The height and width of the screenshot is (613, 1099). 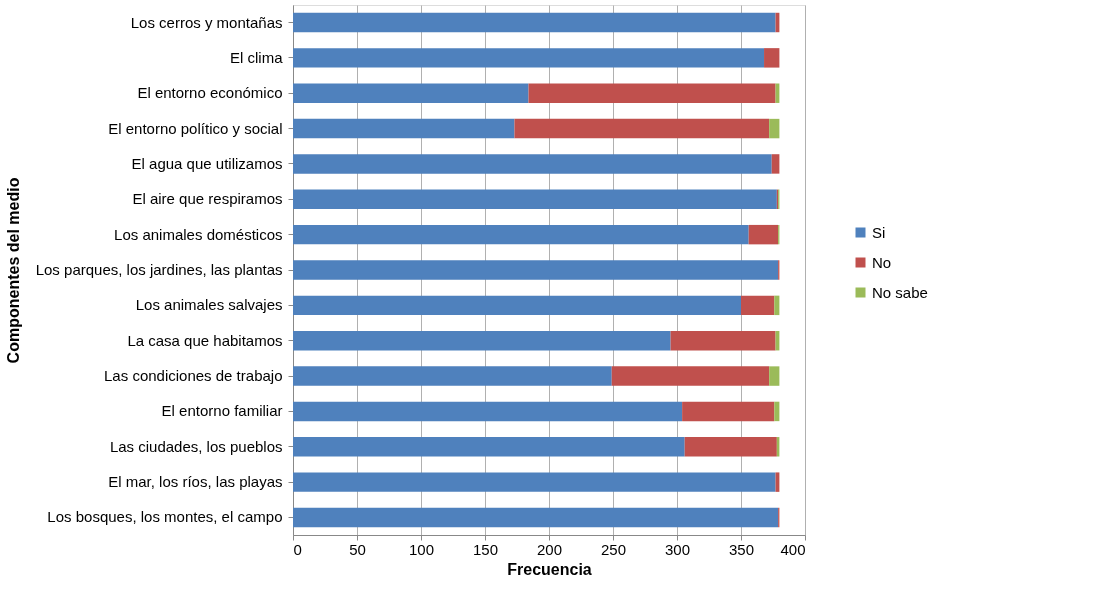 What do you see at coordinates (882, 262) in the screenshot?
I see `legend-label: No` at bounding box center [882, 262].